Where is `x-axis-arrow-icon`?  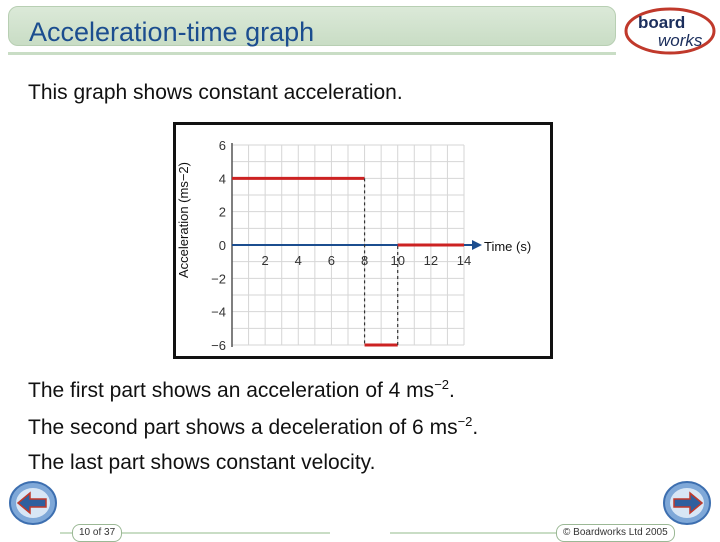 x-axis-arrow-icon is located at coordinates (477, 245).